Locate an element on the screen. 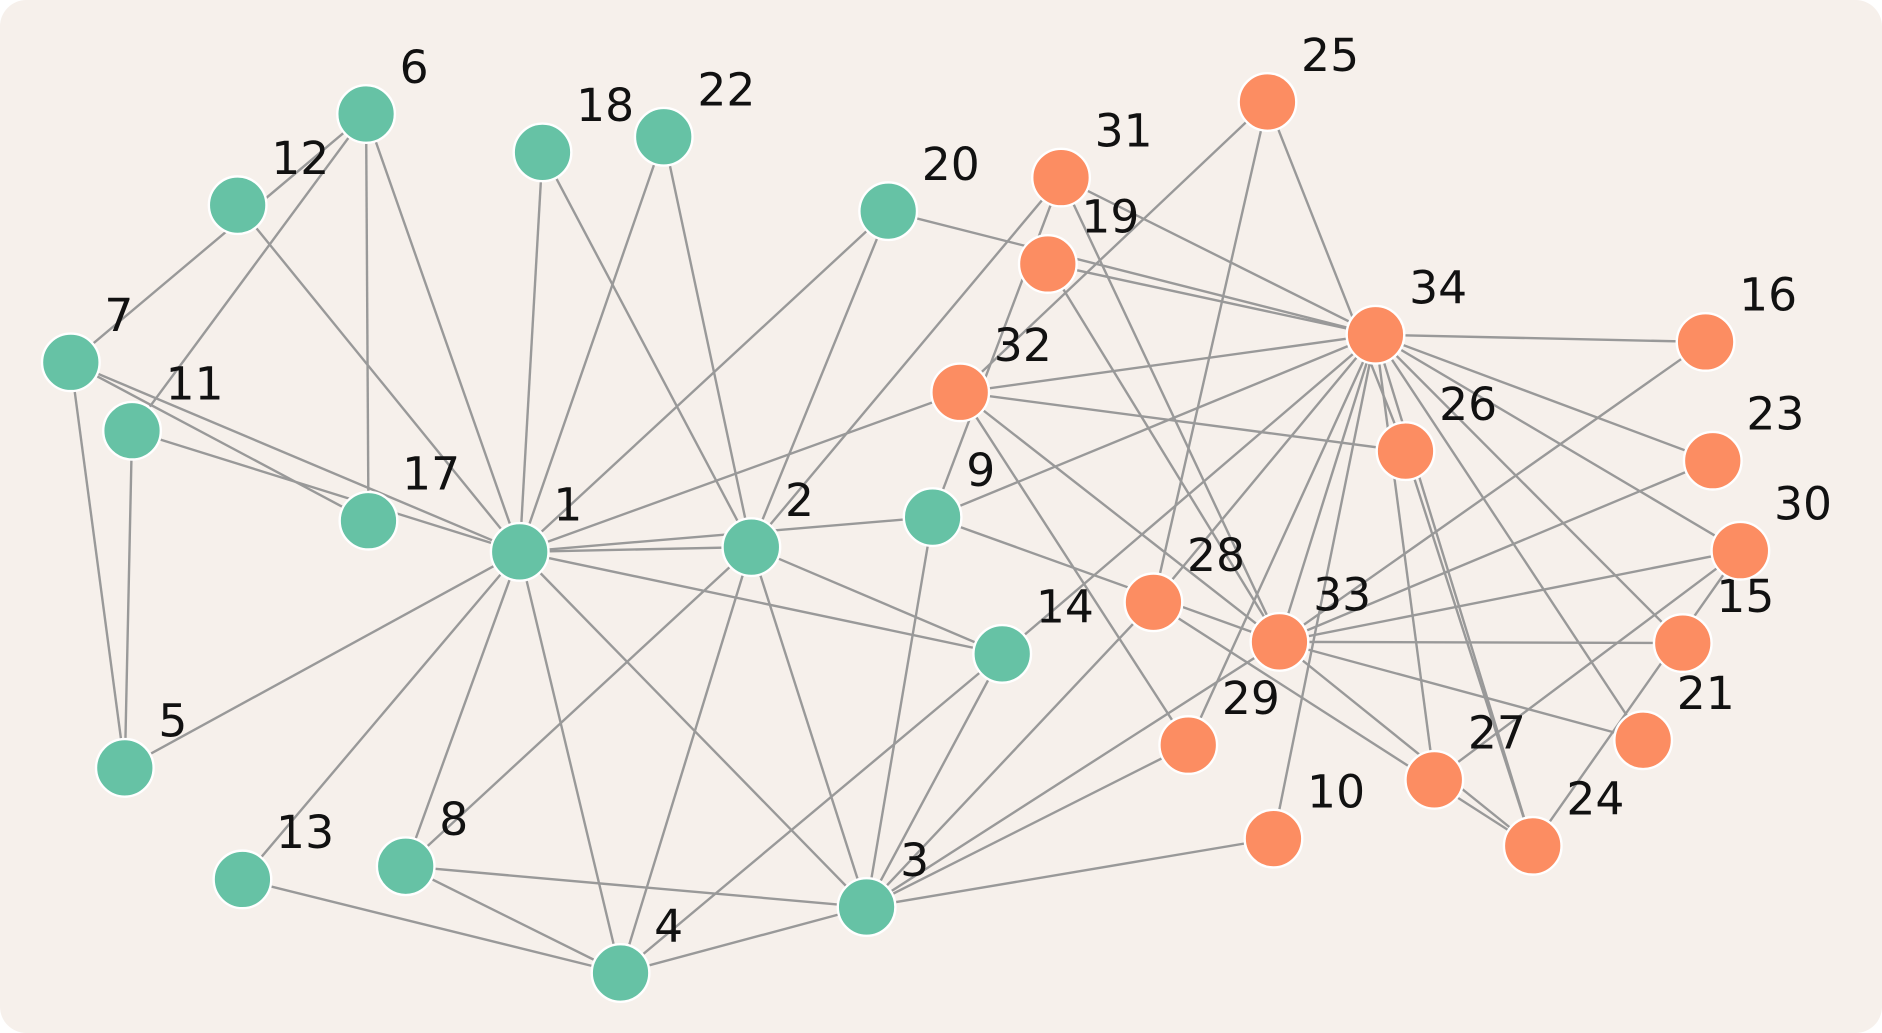 The height and width of the screenshot is (1033, 1882). node-4: 4 is located at coordinates (636, 952).